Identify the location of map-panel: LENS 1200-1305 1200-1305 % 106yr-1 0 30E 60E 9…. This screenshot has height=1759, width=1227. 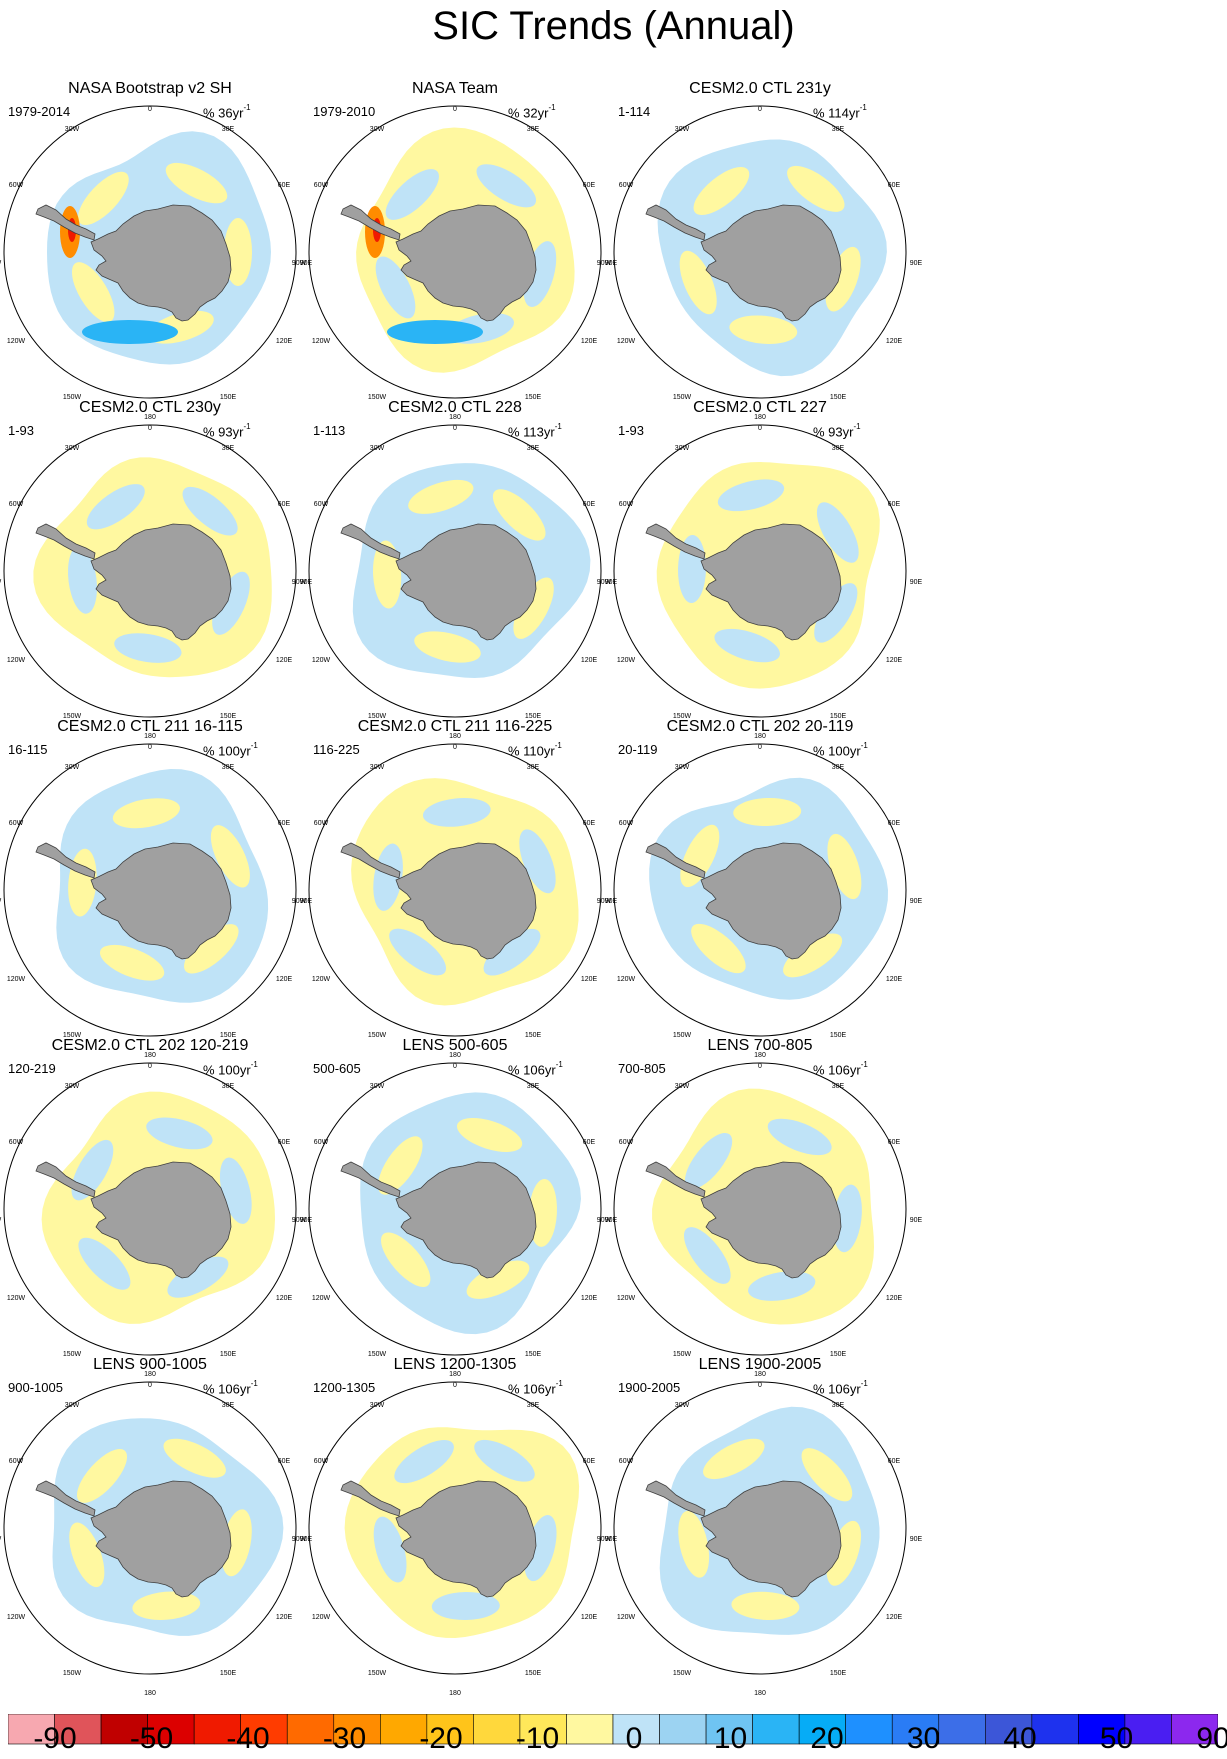
(454, 1526).